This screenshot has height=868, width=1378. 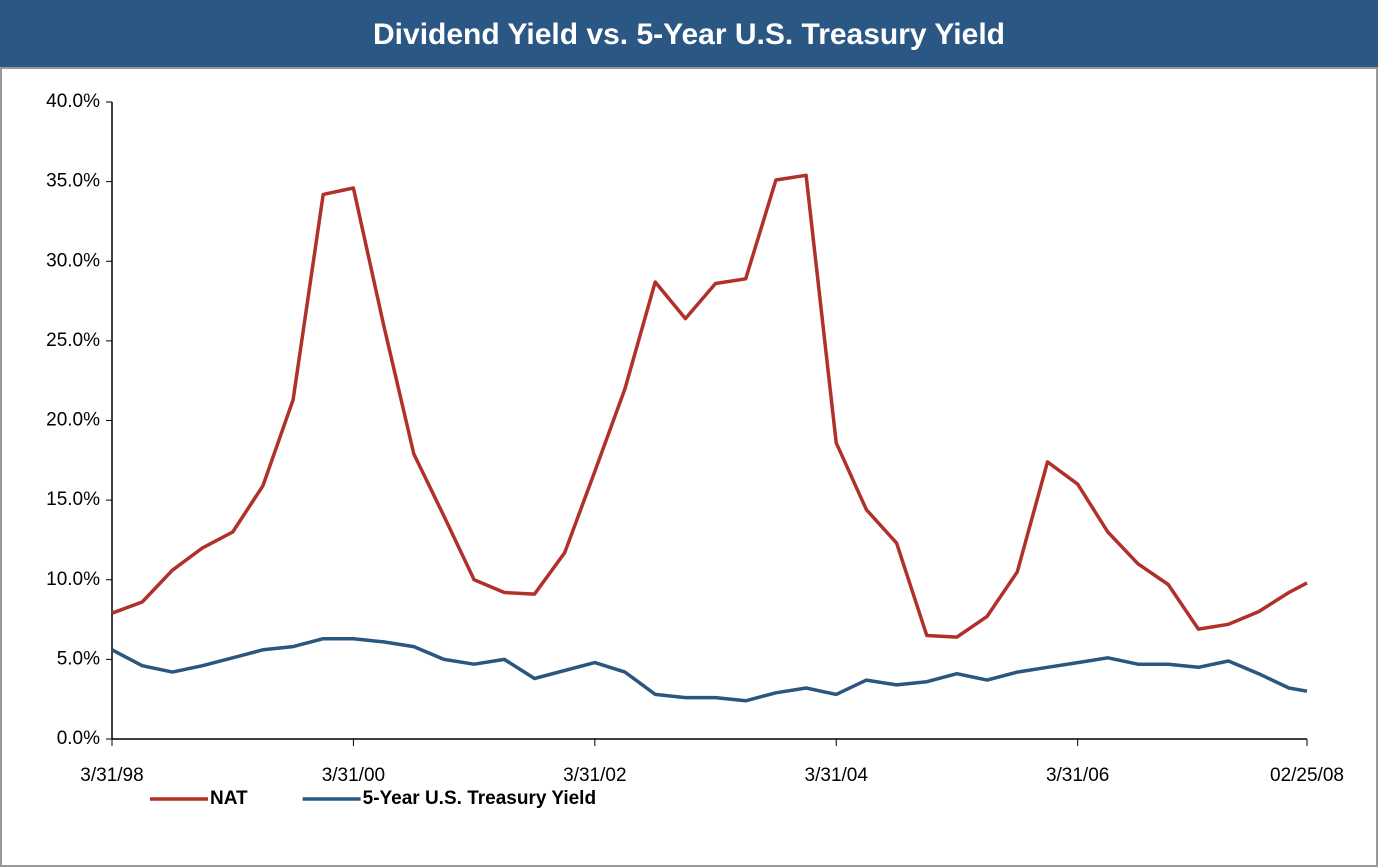 What do you see at coordinates (73, 101) in the screenshot?
I see `y-tick-label: 40.0%` at bounding box center [73, 101].